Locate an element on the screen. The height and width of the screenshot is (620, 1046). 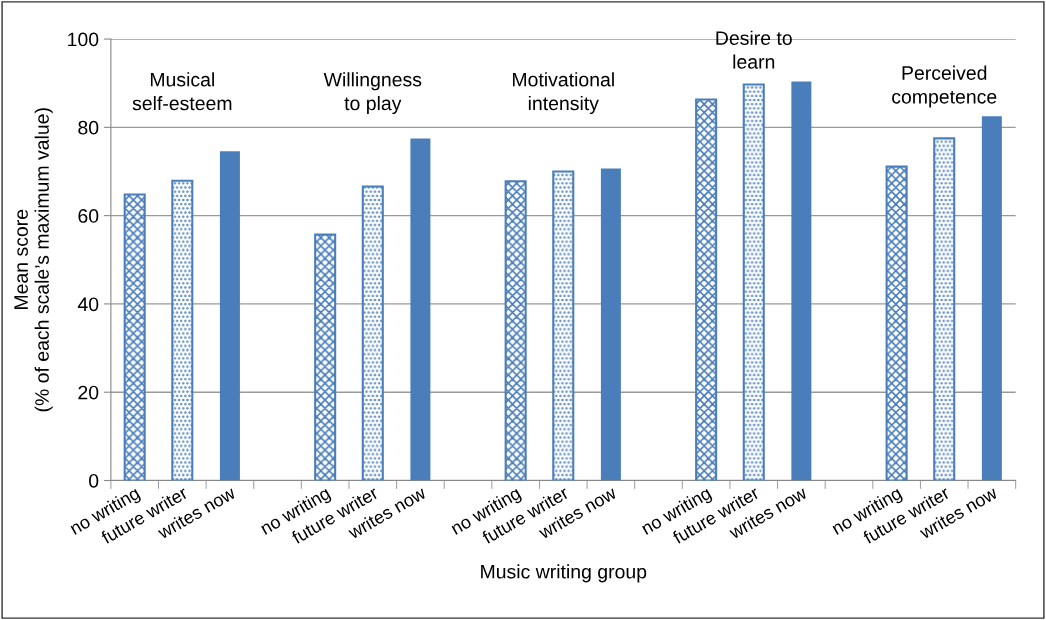
y-tick-label: 20 is located at coordinates (88, 392).